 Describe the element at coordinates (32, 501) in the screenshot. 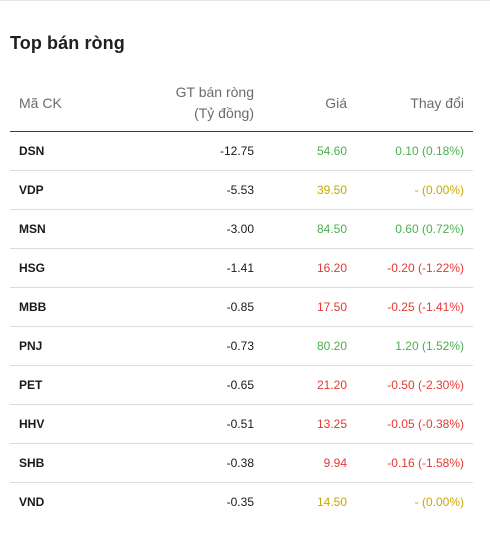

I see `symbol-cell: VND` at that location.